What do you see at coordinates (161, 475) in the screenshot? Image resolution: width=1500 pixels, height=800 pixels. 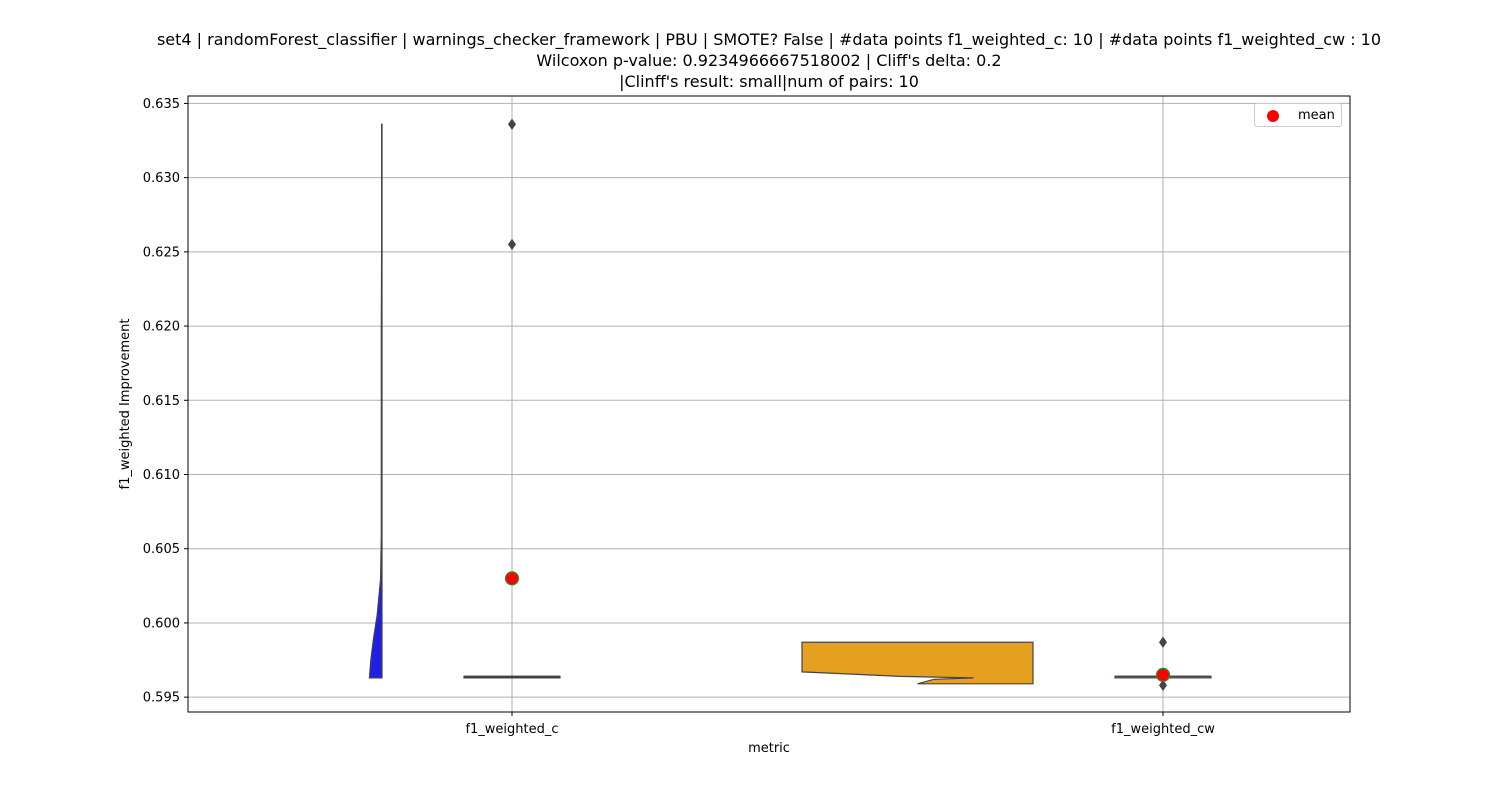 I see `y-tick-label-3: 0.610` at bounding box center [161, 475].